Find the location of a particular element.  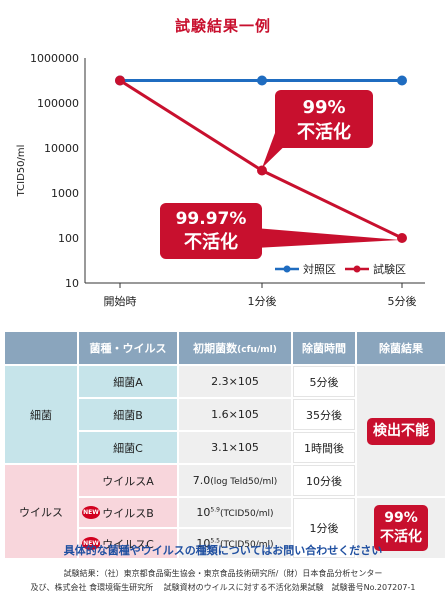

count-exponent: 5.9 is located at coordinates (215, 510).